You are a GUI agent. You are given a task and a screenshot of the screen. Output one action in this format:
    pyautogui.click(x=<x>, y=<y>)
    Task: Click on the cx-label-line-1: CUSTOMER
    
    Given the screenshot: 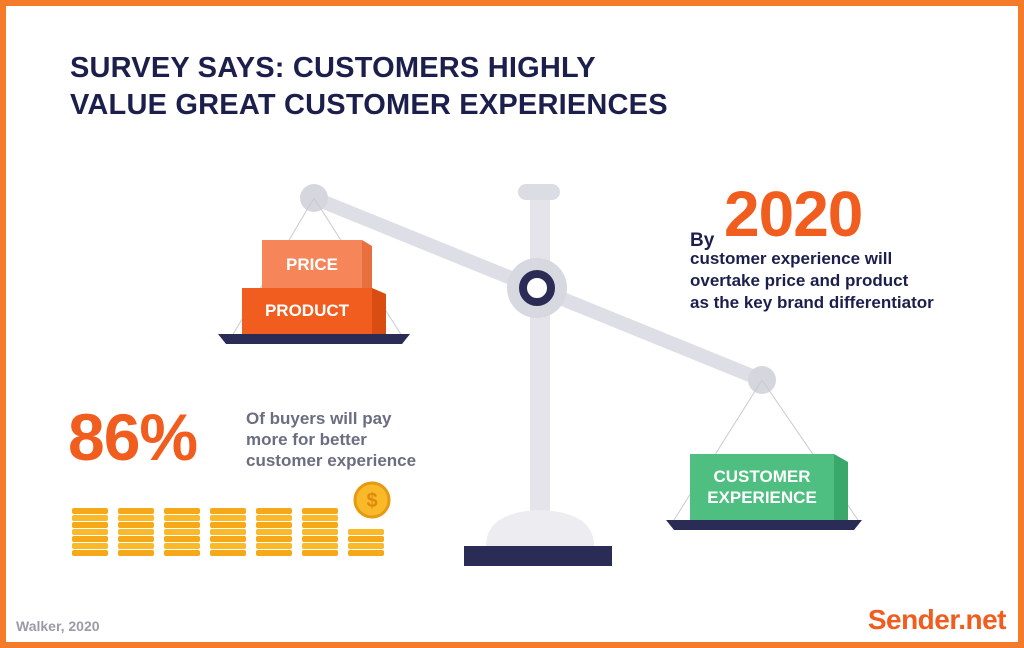 What is the action you would take?
    pyautogui.click(x=762, y=476)
    